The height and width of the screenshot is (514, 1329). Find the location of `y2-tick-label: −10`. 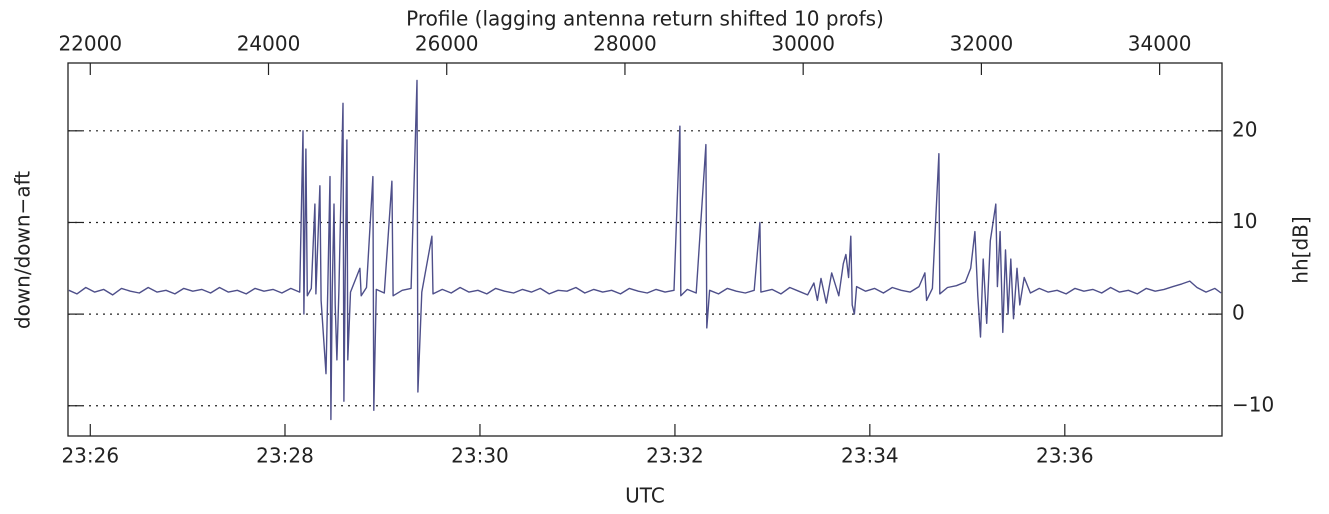

y2-tick-label: −10 is located at coordinates (1253, 404).